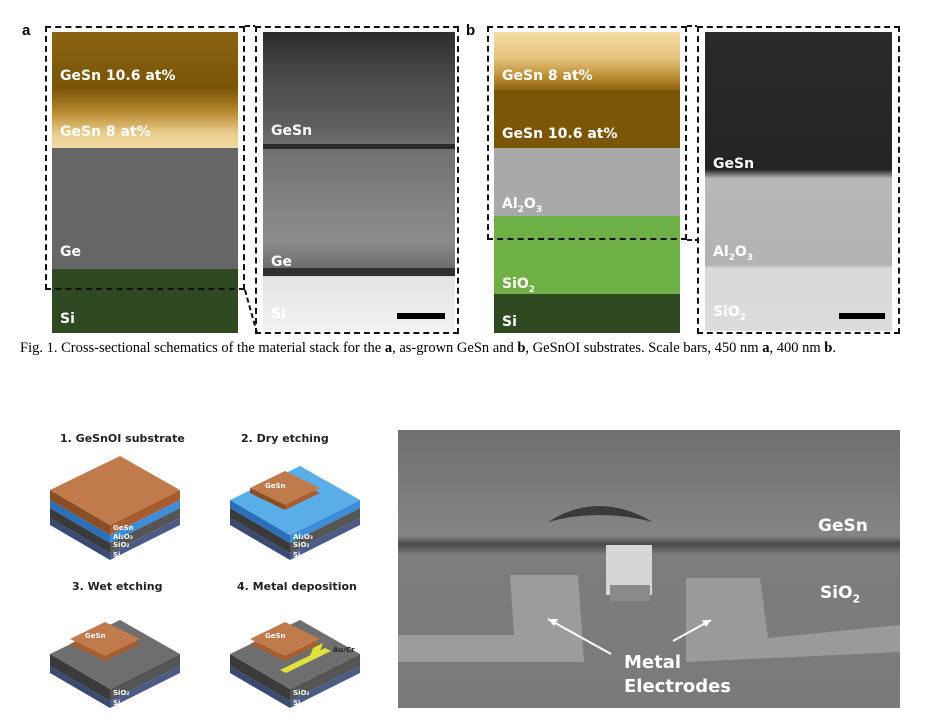  What do you see at coordinates (70, 252) in the screenshot?
I see `layer-label: Ge` at bounding box center [70, 252].